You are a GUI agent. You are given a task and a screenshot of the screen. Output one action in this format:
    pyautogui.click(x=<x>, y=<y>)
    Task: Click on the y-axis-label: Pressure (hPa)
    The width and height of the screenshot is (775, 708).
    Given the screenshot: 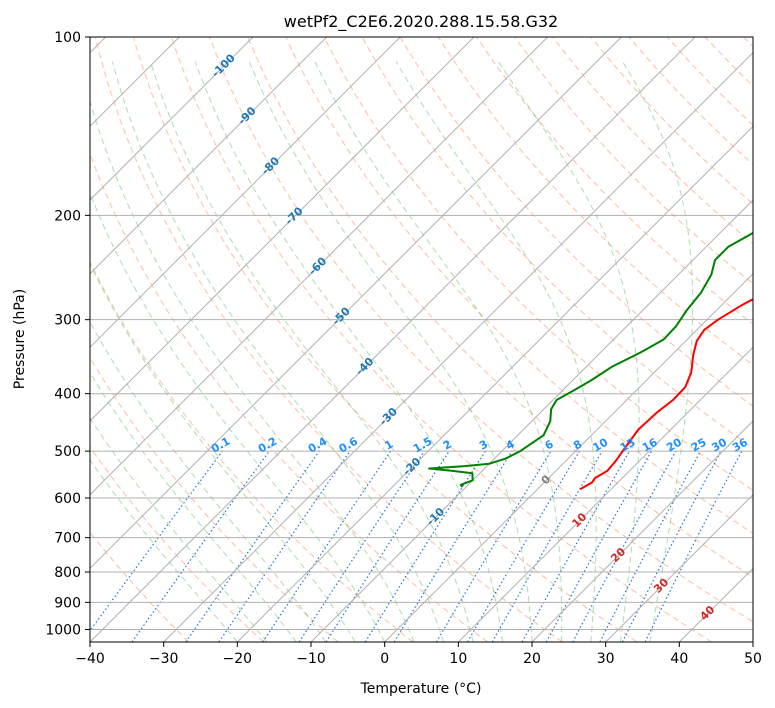 What is the action you would take?
    pyautogui.click(x=20, y=339)
    